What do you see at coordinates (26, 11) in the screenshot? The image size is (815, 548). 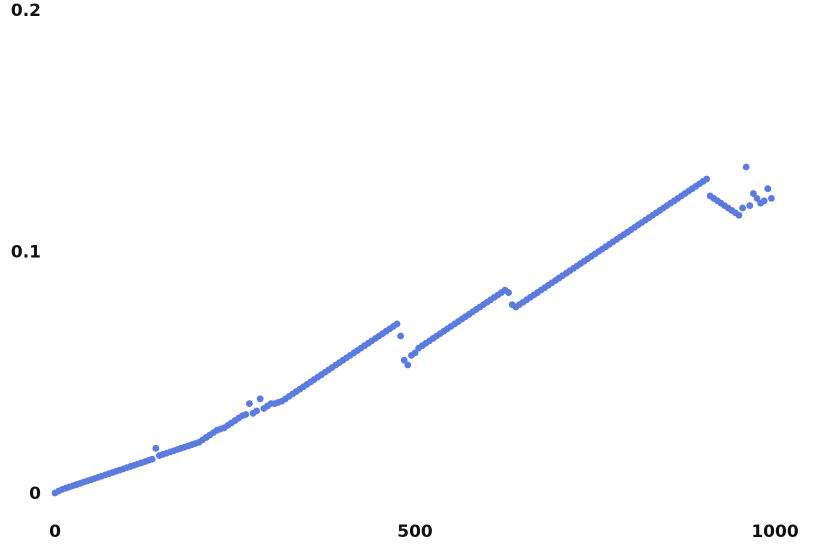 I see `y-tick-label: 0.2` at bounding box center [26, 11].